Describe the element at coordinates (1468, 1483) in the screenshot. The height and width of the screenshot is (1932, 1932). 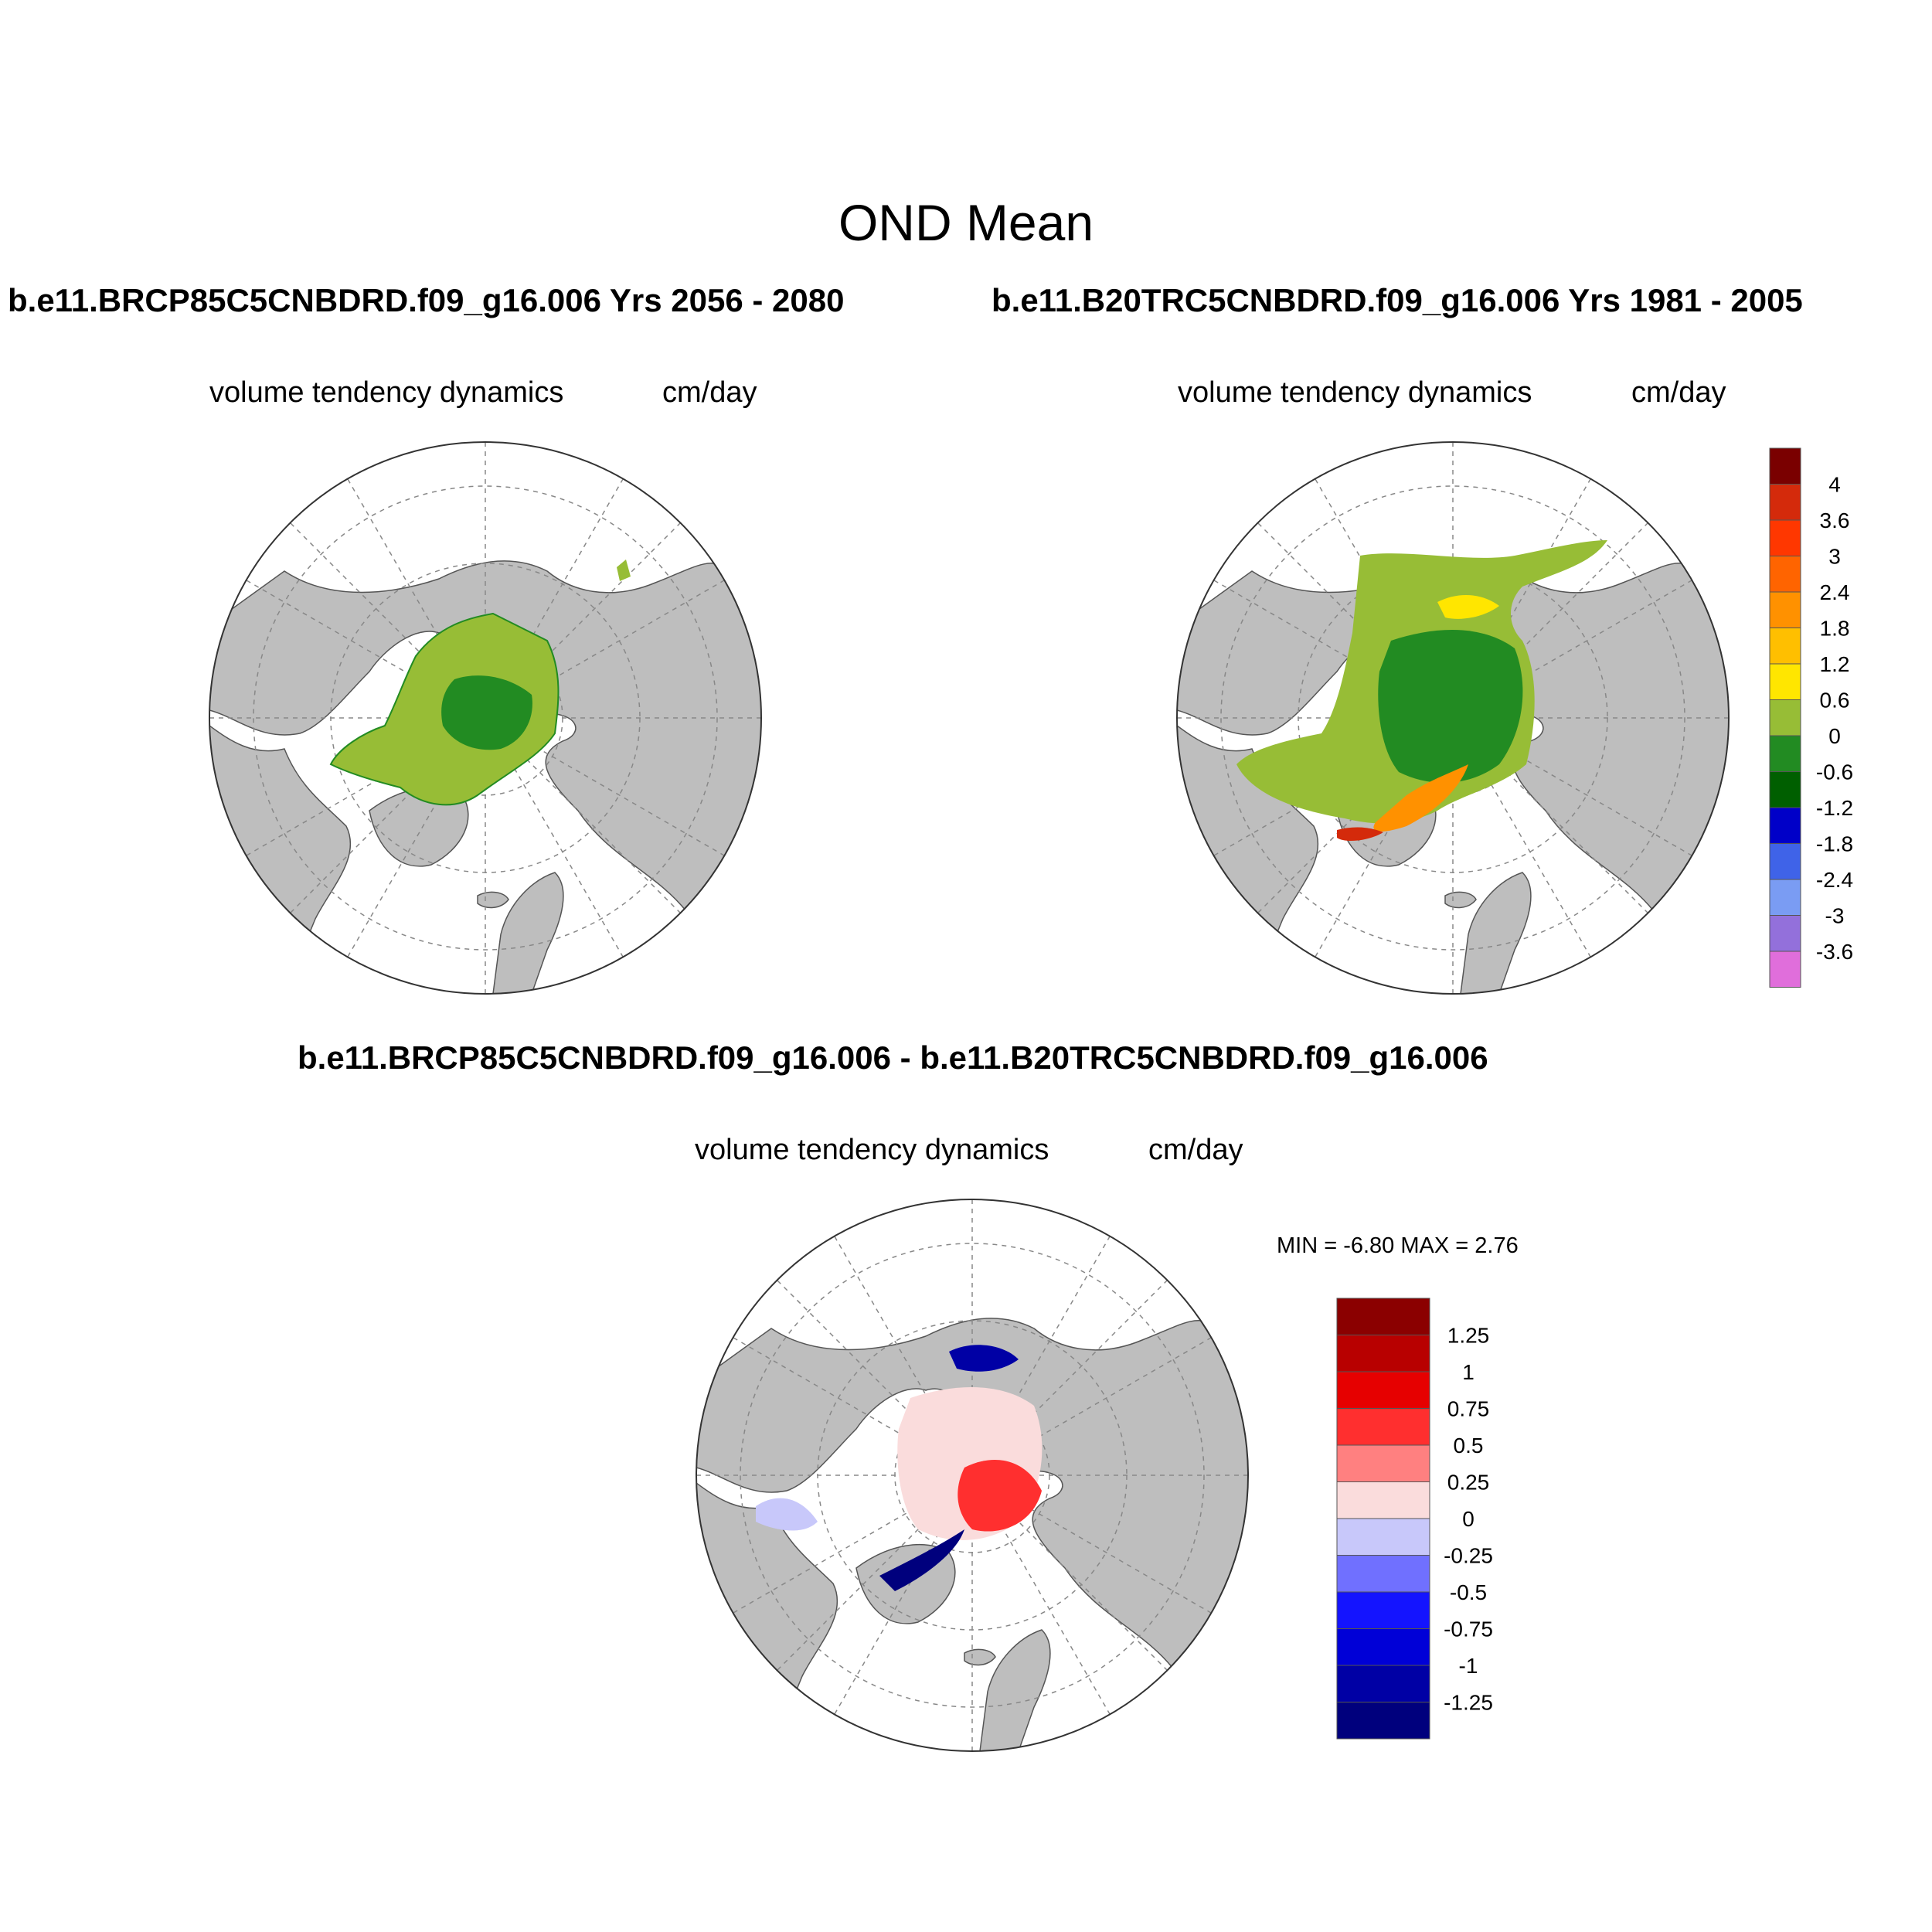
I see `legend-tick-label: 0.25` at that location.